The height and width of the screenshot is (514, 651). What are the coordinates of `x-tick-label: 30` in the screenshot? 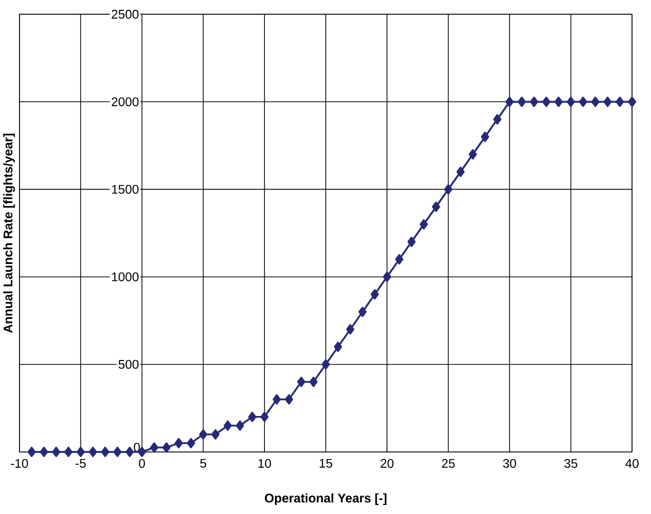 It's located at (509, 463).